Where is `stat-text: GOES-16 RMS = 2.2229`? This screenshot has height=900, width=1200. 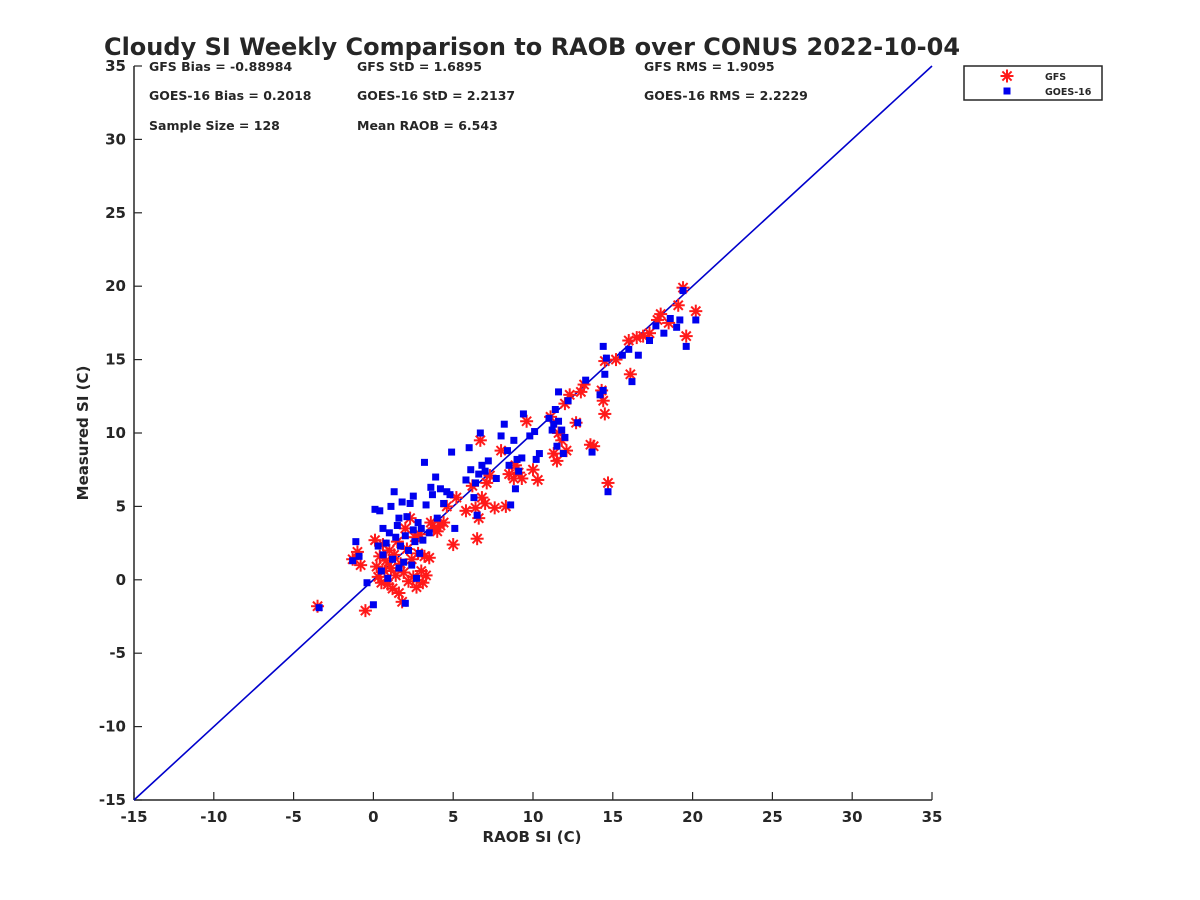
stat-text: GOES-16 RMS = 2.2229 is located at coordinates (726, 95).